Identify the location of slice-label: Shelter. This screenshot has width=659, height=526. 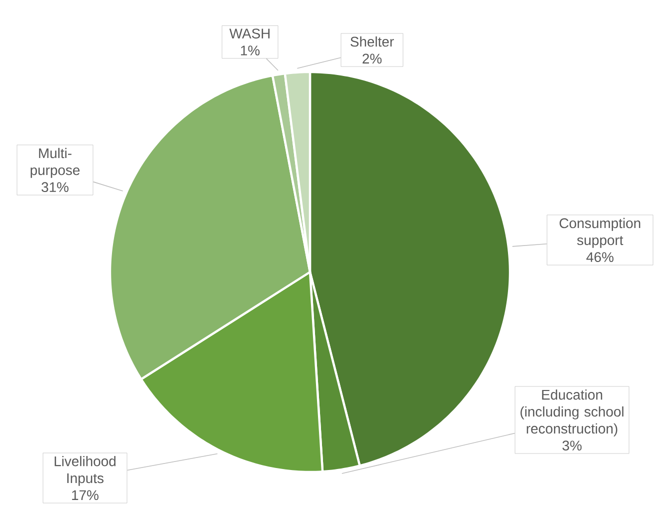
(372, 41).